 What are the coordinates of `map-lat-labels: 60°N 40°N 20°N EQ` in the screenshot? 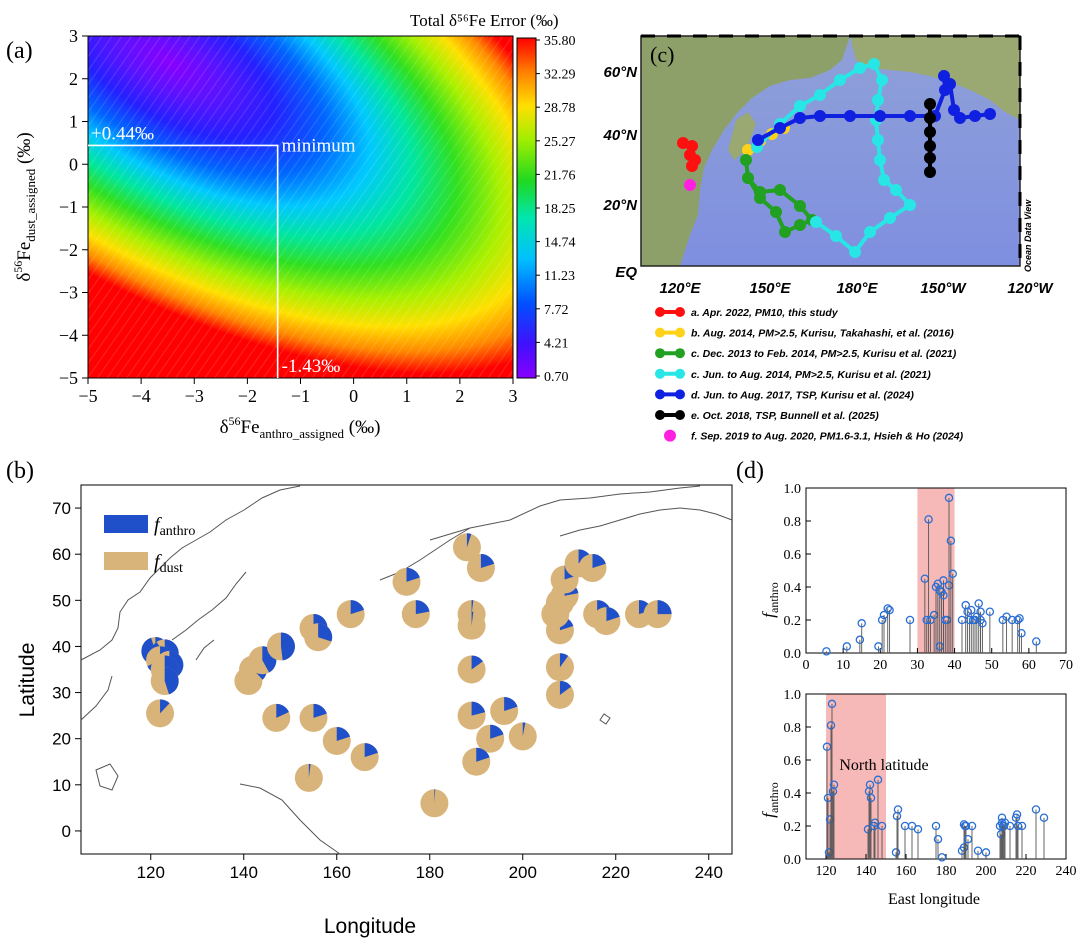 It's located at (620, 172).